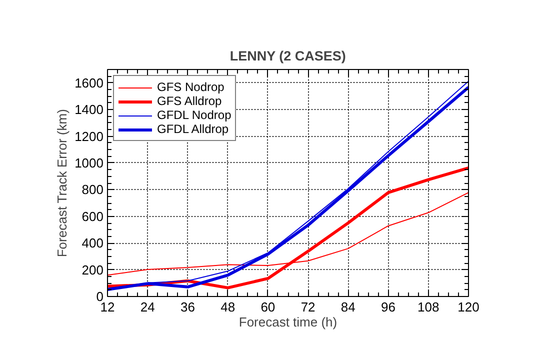 The height and width of the screenshot is (344, 540). What do you see at coordinates (89, 136) in the screenshot?
I see `y-tick-label: 1200` at bounding box center [89, 136].